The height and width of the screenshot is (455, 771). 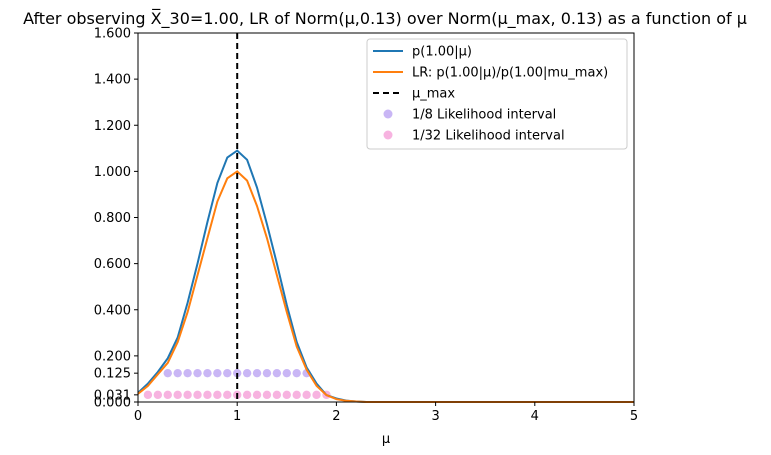 I want to click on y-tick-label: 0.031, so click(x=112, y=395).